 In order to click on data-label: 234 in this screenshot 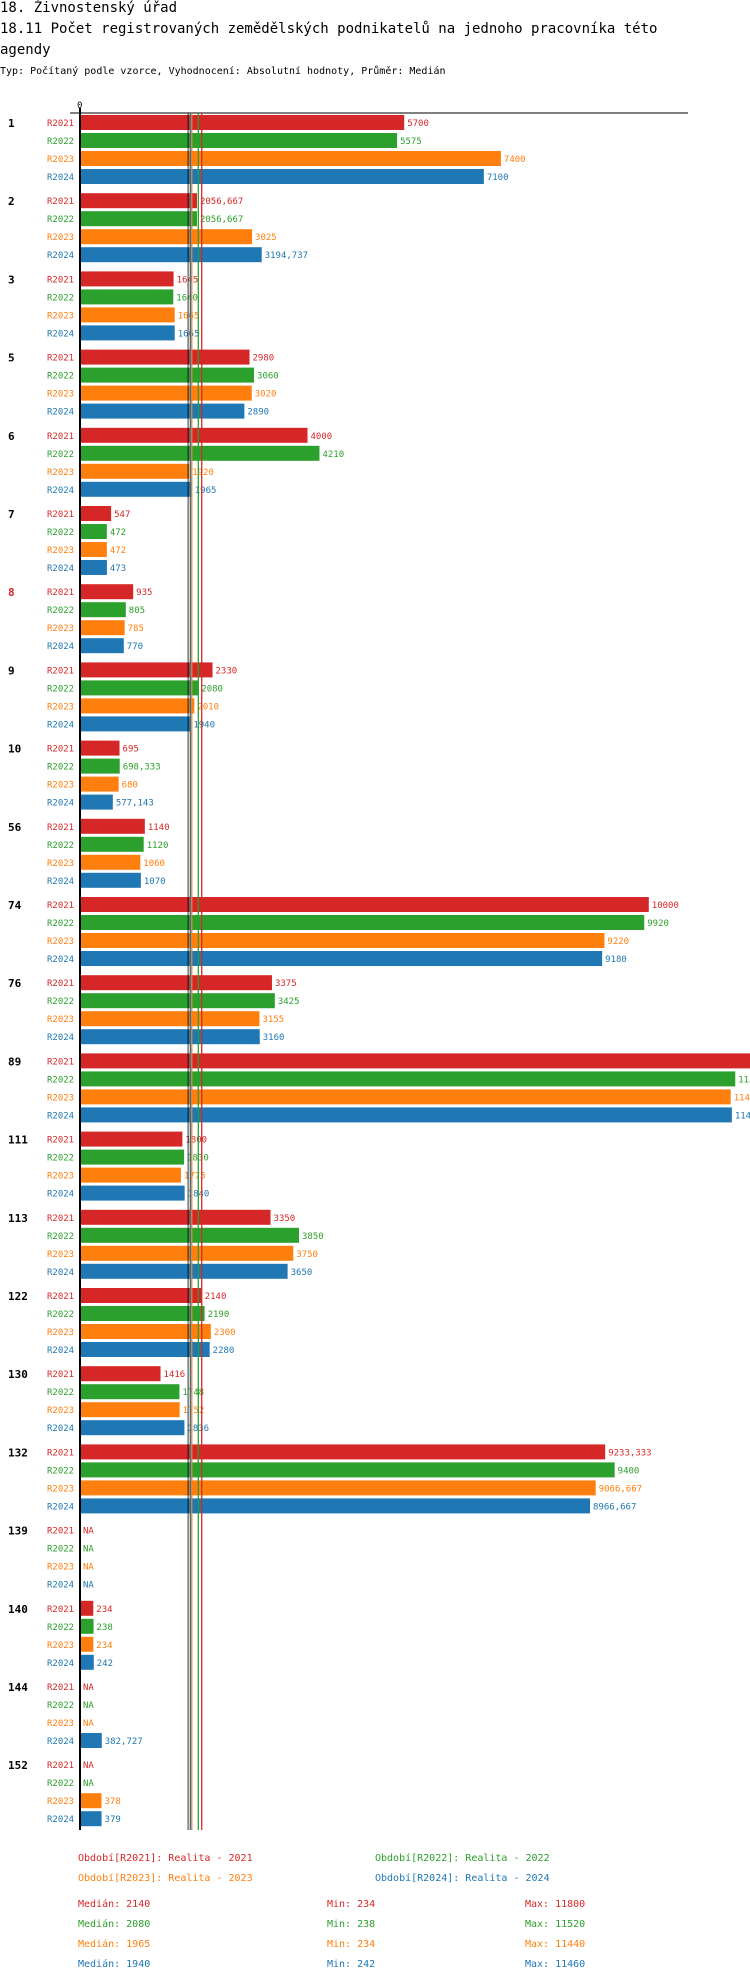, I will do `click(104, 1610)`.